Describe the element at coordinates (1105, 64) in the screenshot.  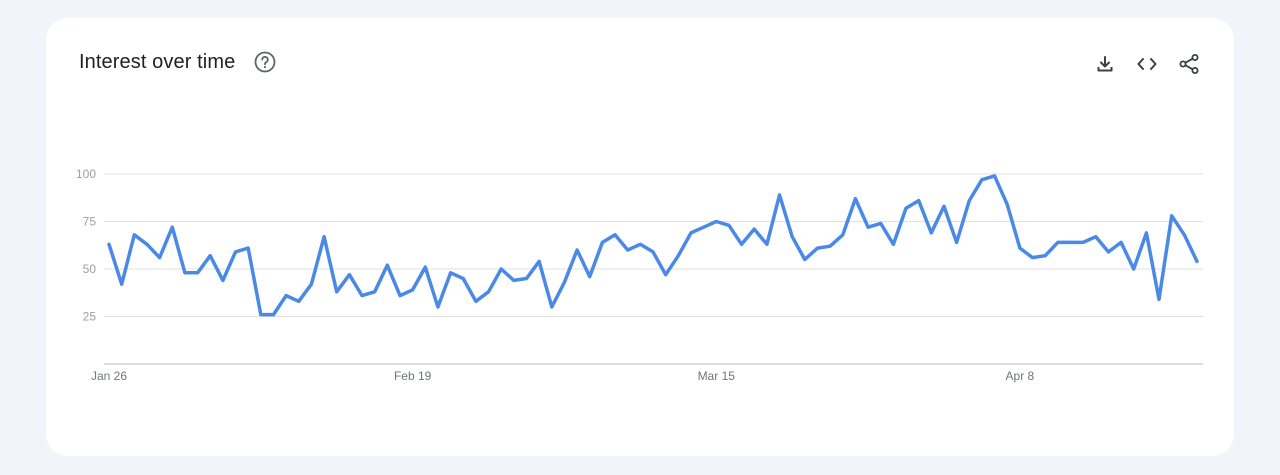
I see `download-icon` at that location.